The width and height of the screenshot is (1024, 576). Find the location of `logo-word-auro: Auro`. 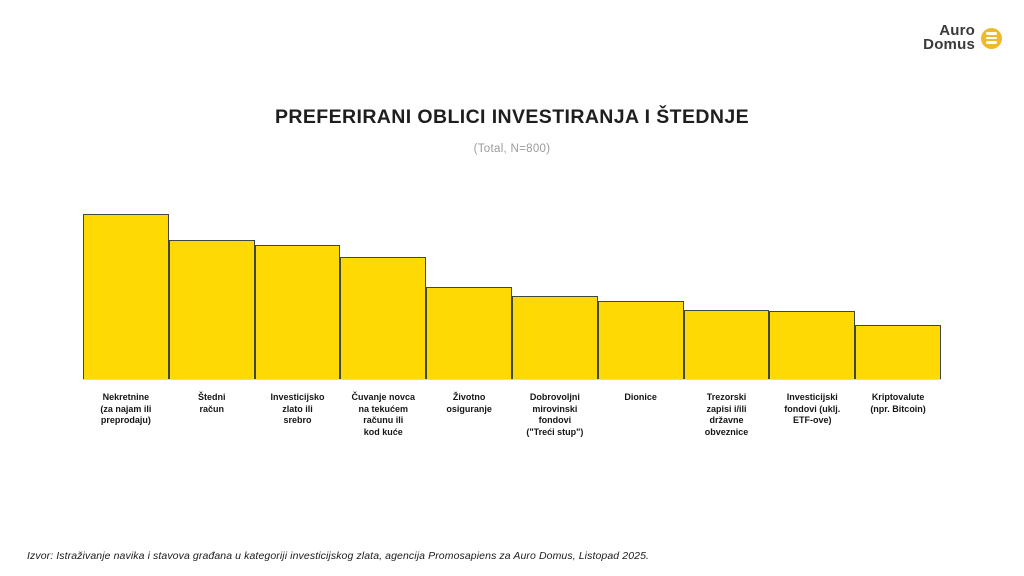

logo-word-auro: Auro is located at coordinates (957, 30).